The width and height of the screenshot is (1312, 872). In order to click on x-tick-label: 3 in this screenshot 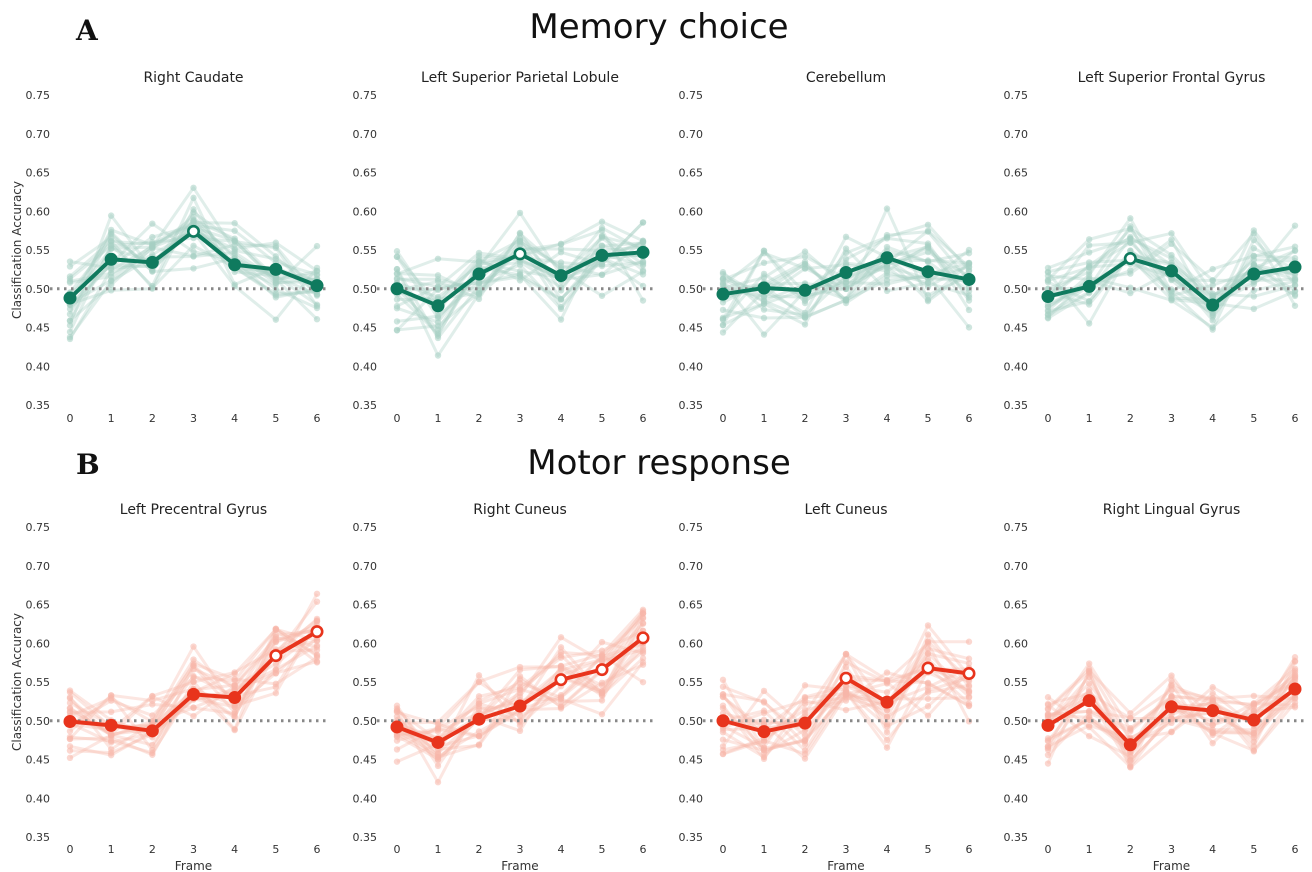, I will do `click(193, 849)`.